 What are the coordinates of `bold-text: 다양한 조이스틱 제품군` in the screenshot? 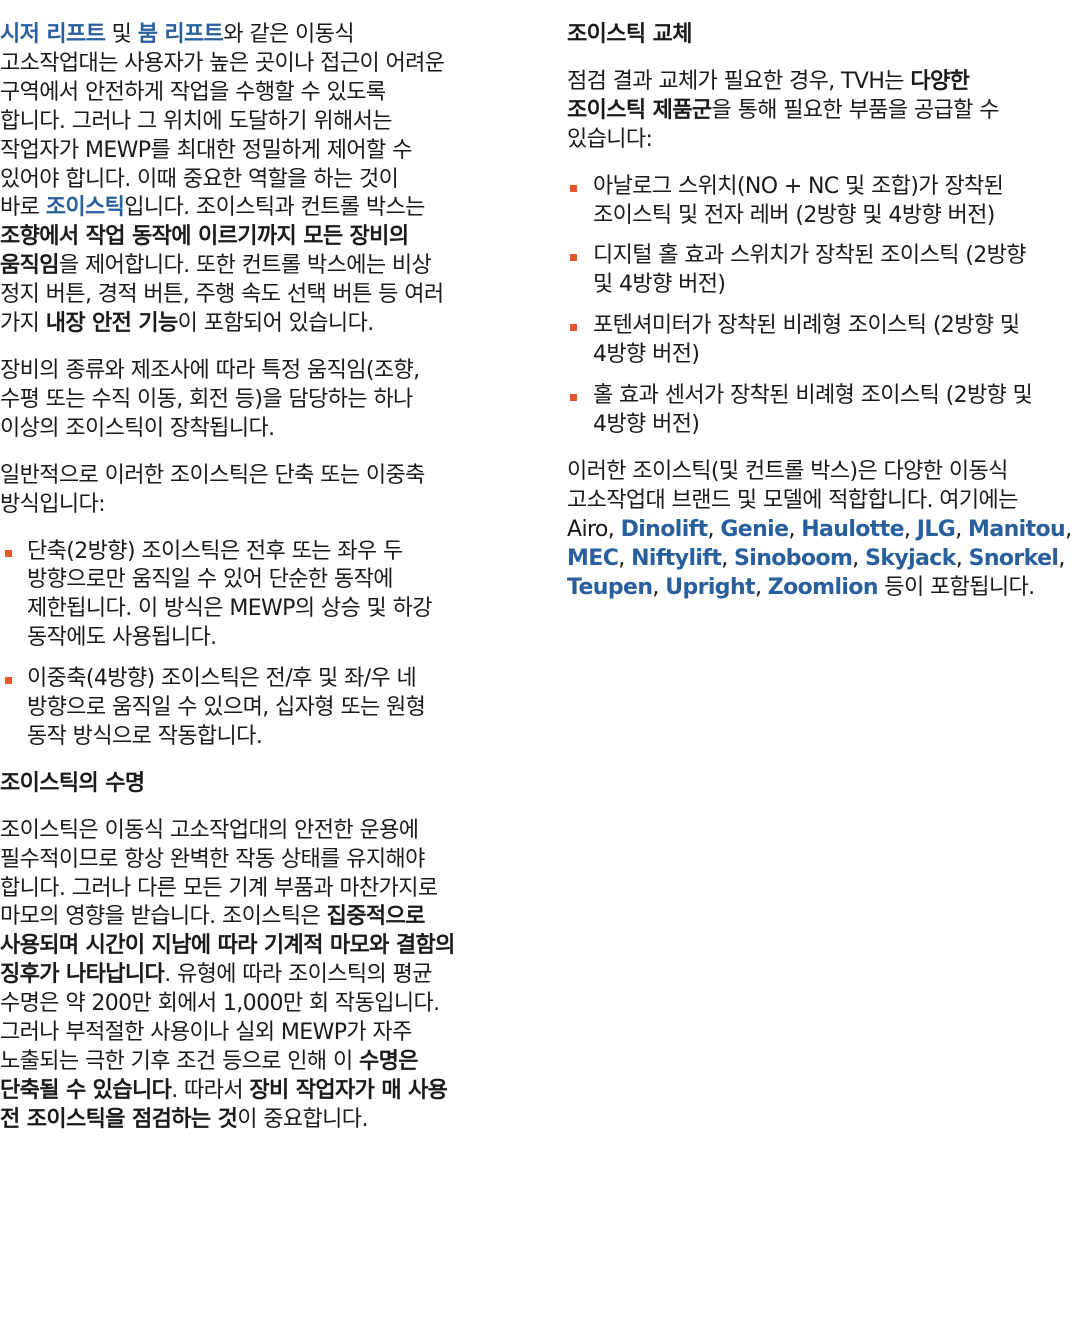 It's located at (768, 95).